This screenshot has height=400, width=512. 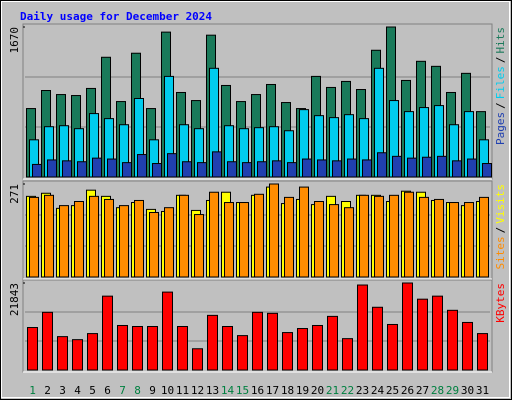 I want to click on x-tick-label: 6, so click(x=107, y=390).